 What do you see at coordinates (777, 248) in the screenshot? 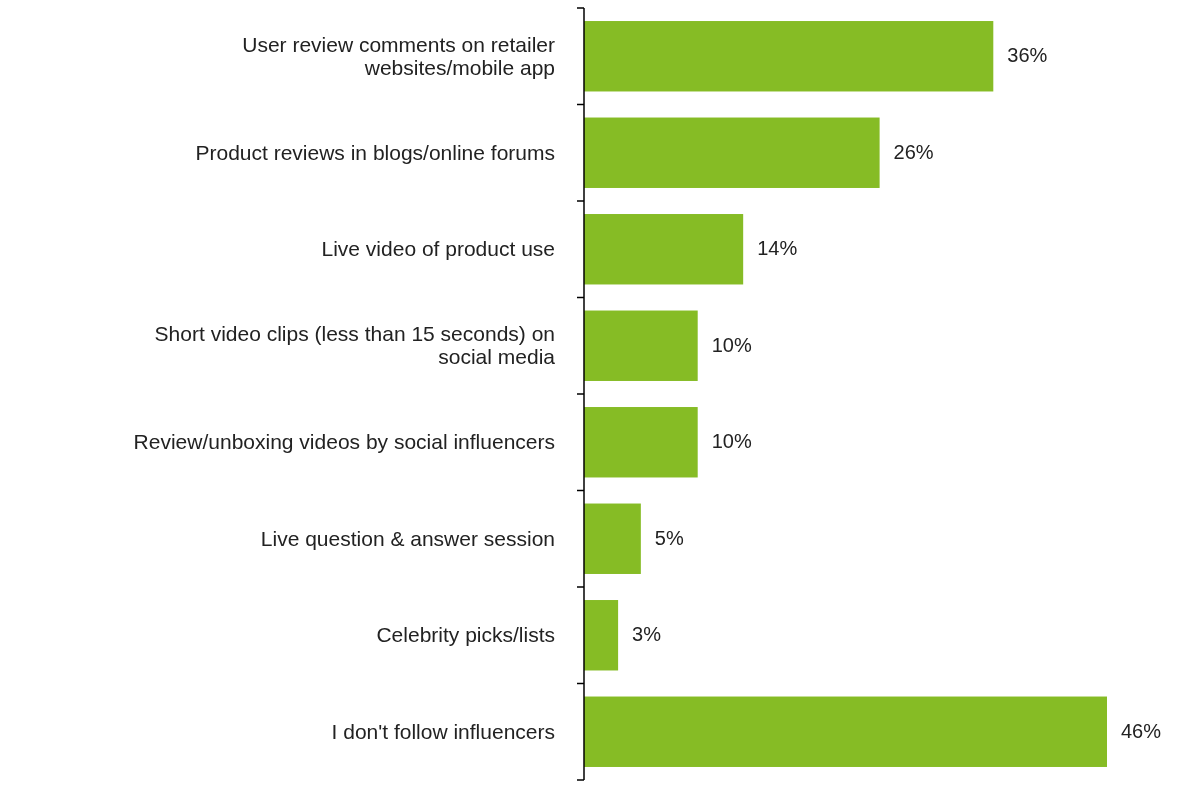
I see `data-label: 14%` at bounding box center [777, 248].